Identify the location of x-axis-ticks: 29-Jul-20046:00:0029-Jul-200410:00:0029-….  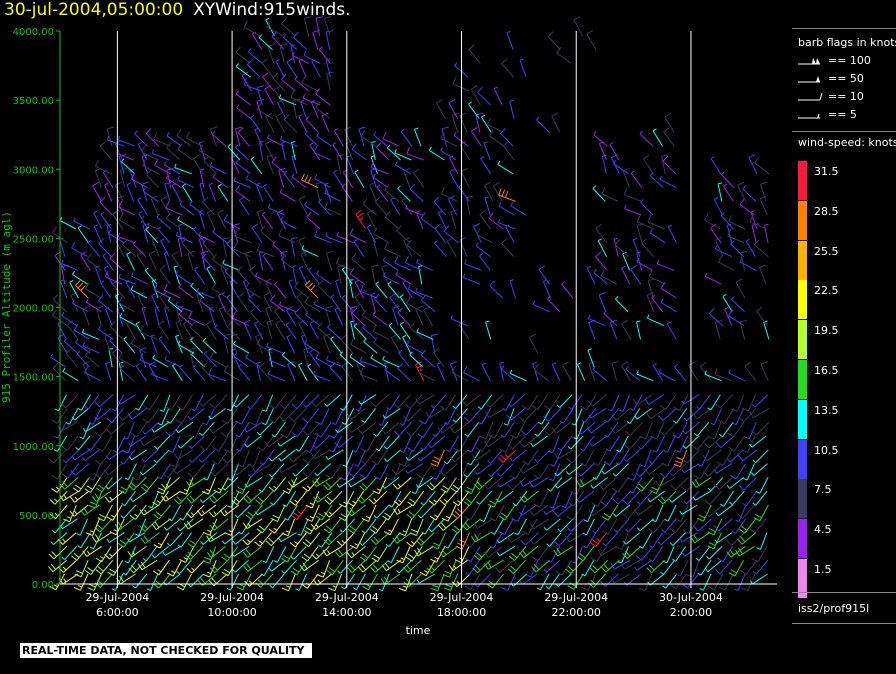
(404, 601).